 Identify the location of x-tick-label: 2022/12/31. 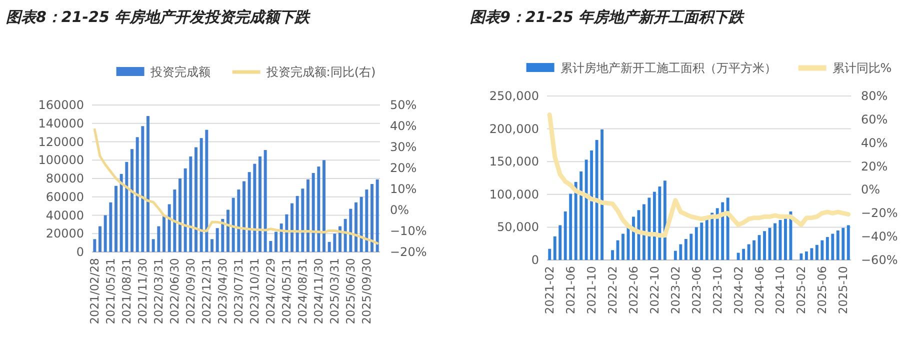
(207, 291).